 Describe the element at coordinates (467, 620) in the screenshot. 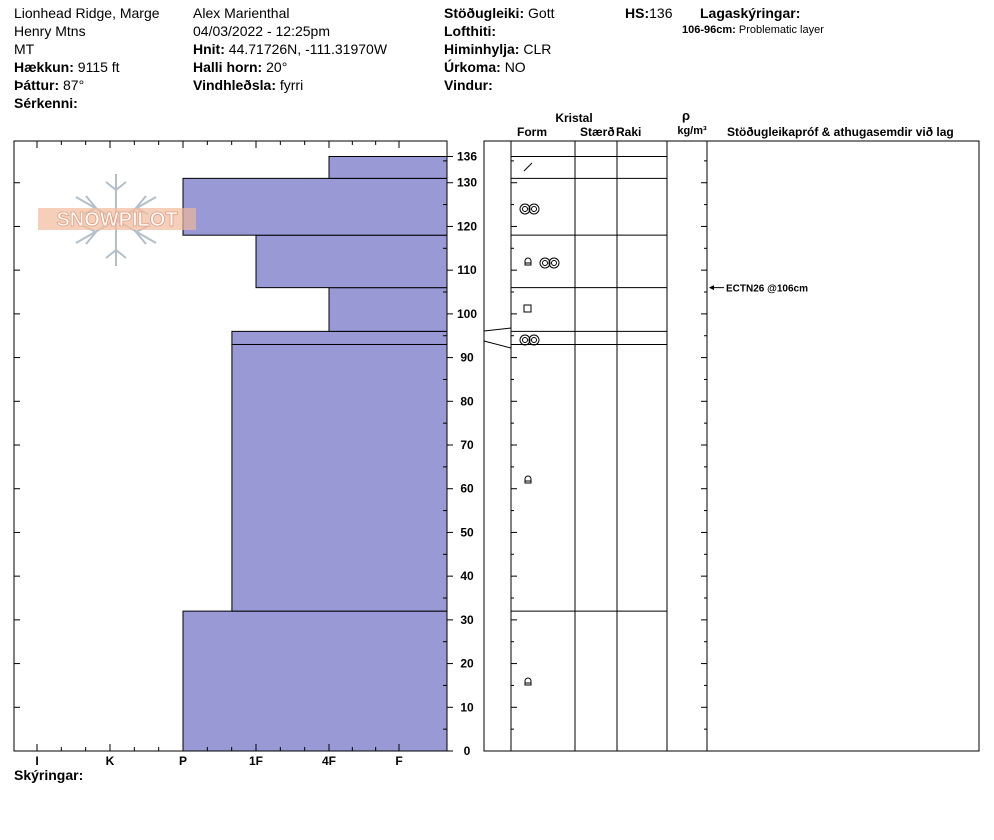

I see `depth-tick-label: 30` at that location.